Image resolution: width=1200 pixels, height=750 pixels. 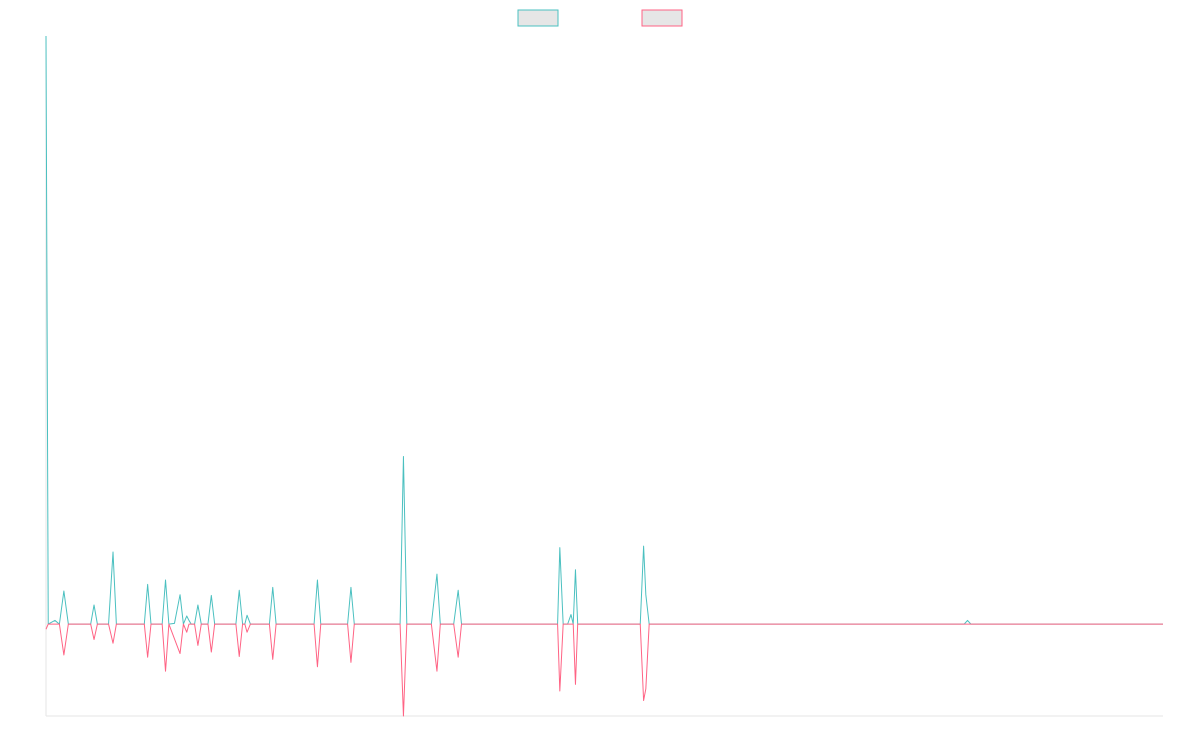 I want to click on legend, so click(x=600, y=18).